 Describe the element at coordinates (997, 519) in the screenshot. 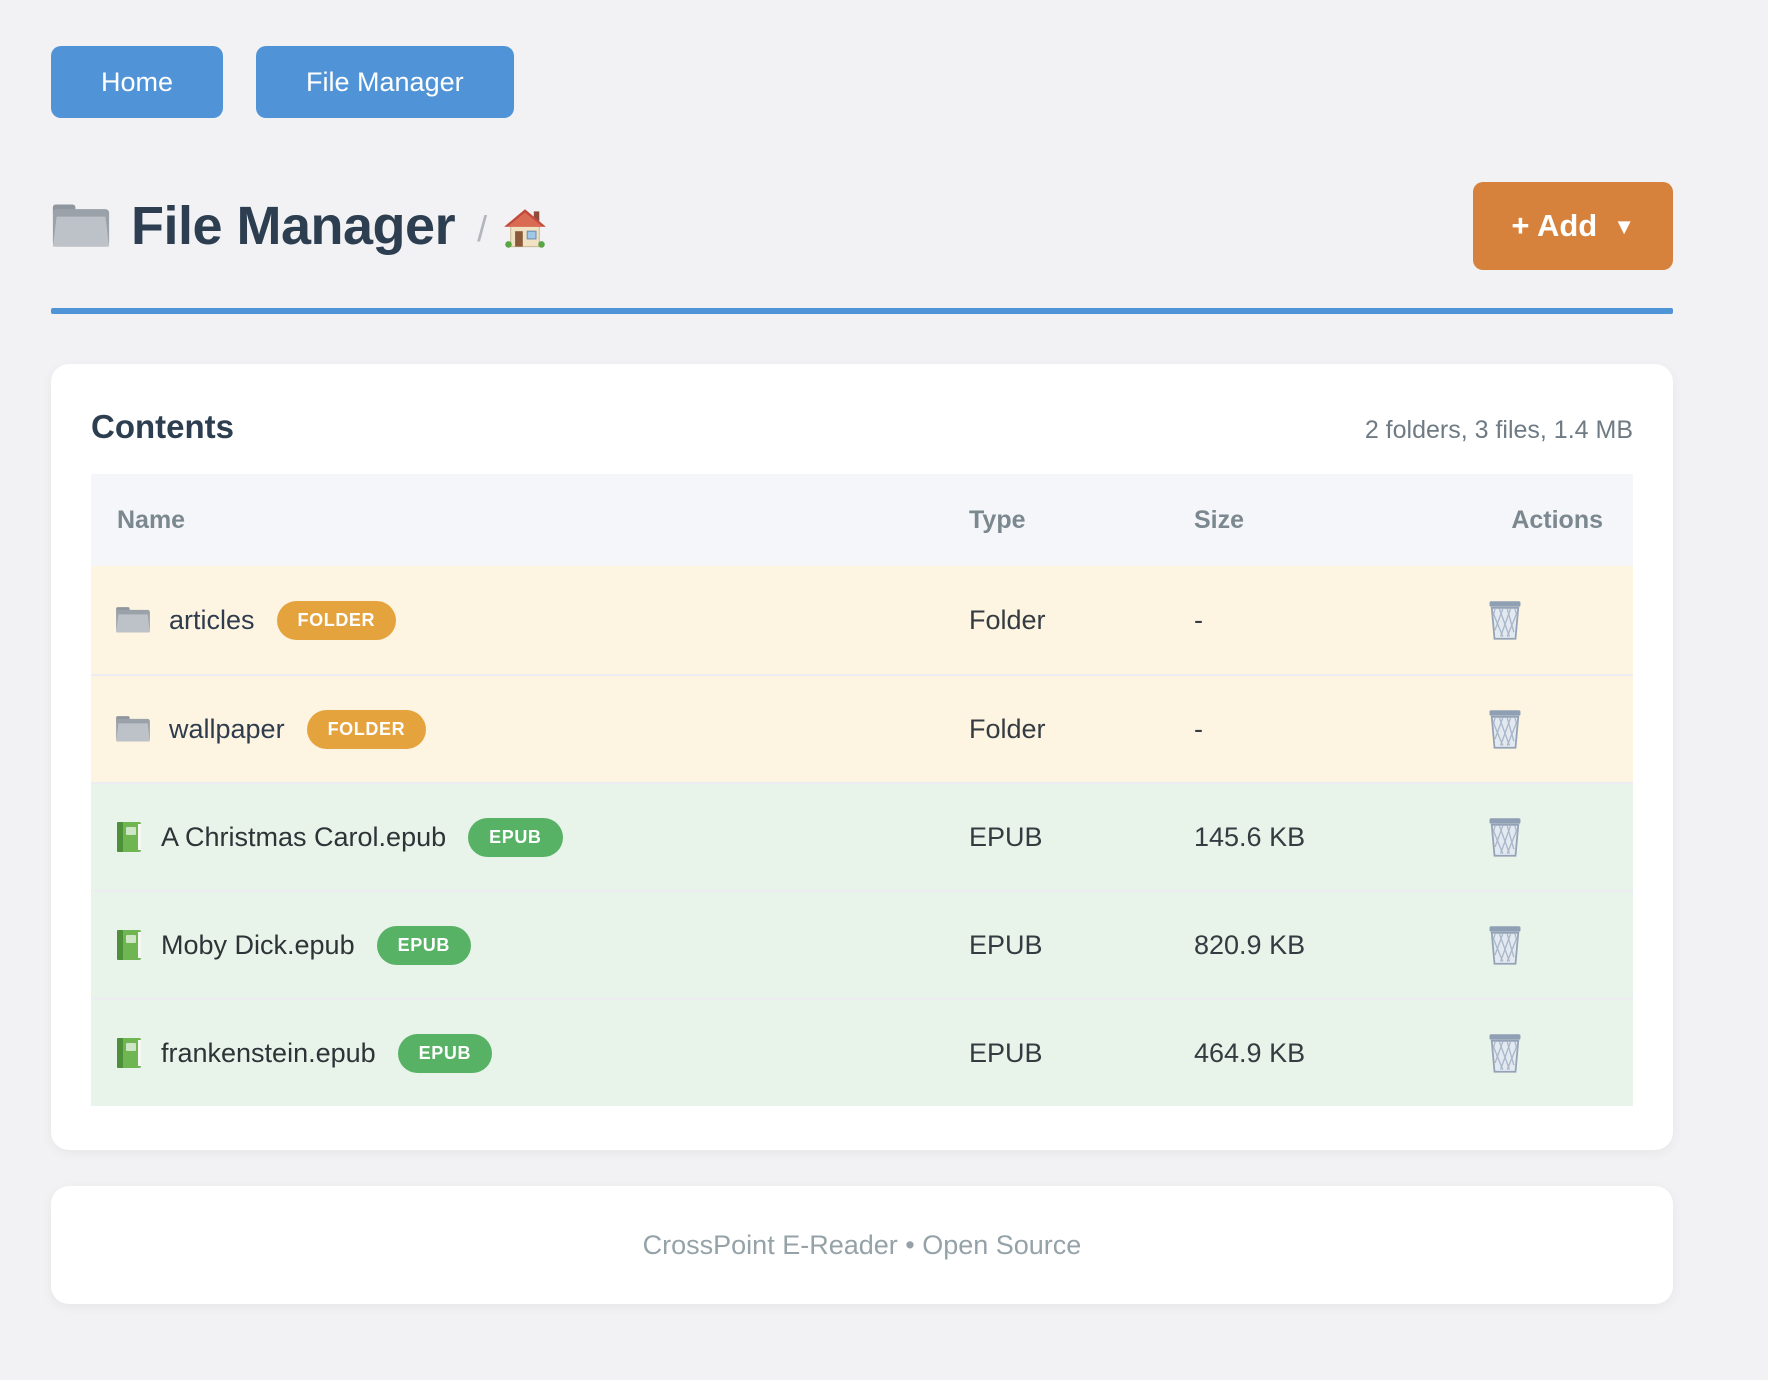

I see `column-header-type: Type` at that location.